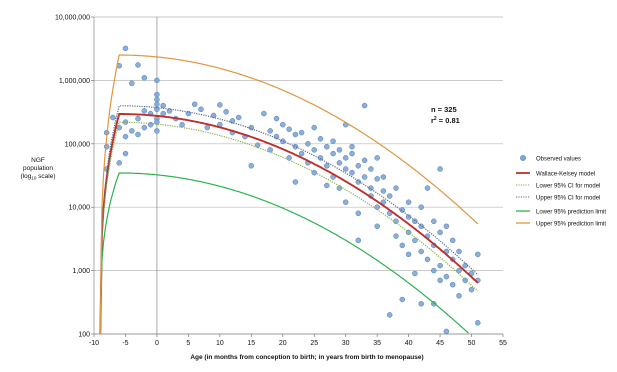 The height and width of the screenshot is (372, 617). I want to click on annotation-r-value: = 0.81, so click(448, 120).